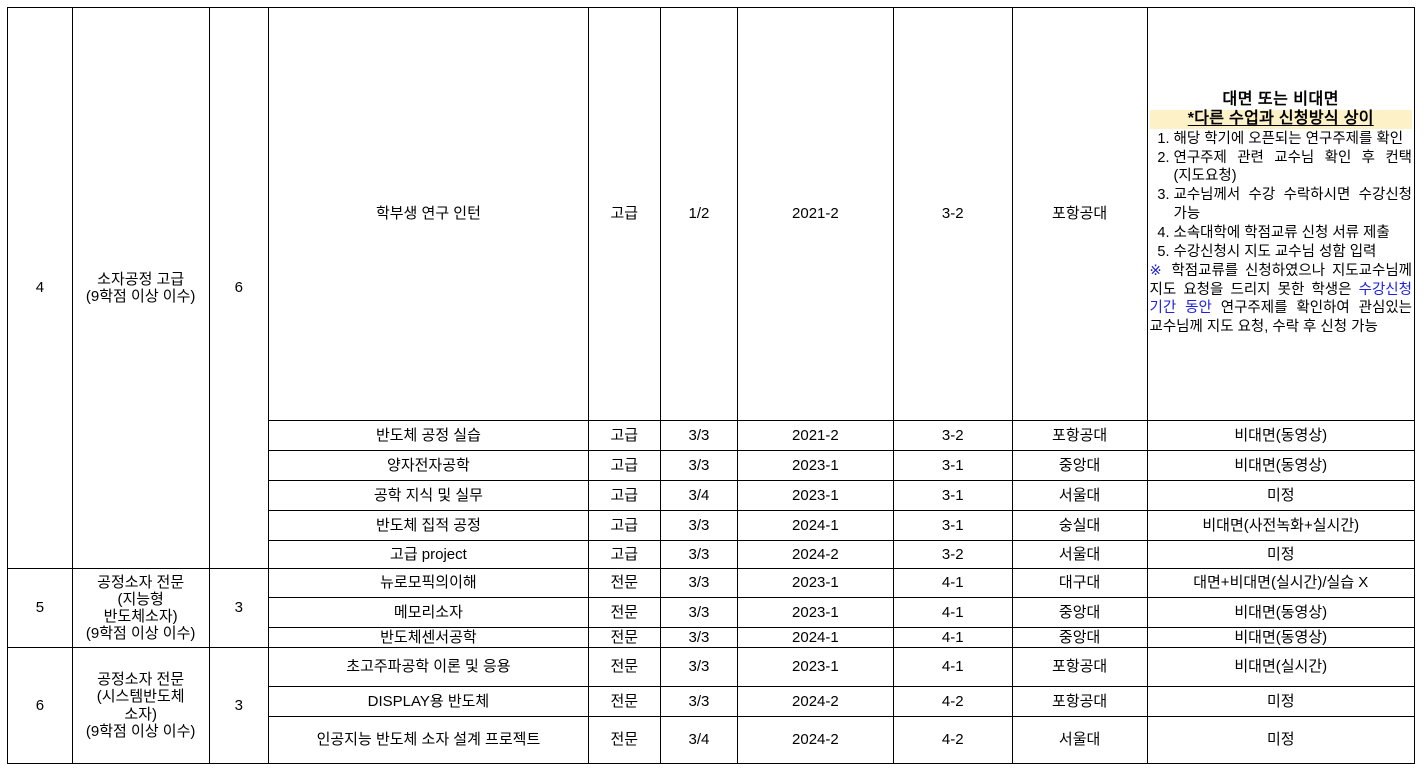 The image size is (1427, 768). Describe the element at coordinates (815, 214) in the screenshot. I see `course-term-cell: 2021-2` at that location.